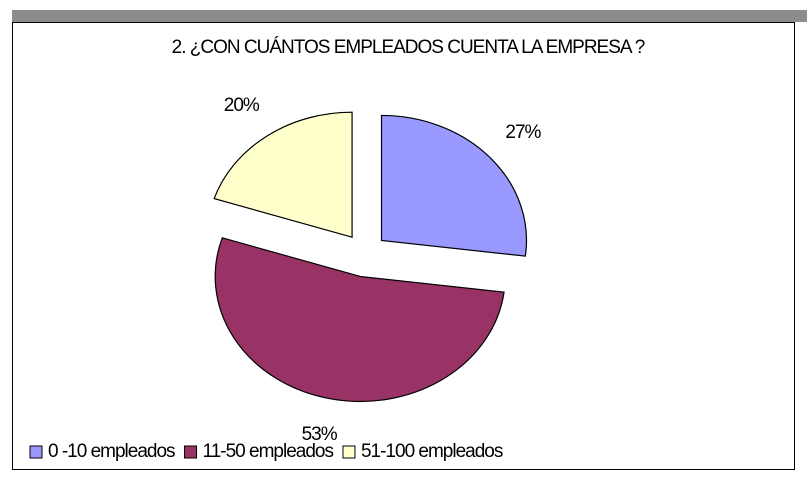 This screenshot has width=807, height=481. Describe the element at coordinates (111, 451) in the screenshot. I see `legend-label: 0 -10 empleados` at that location.